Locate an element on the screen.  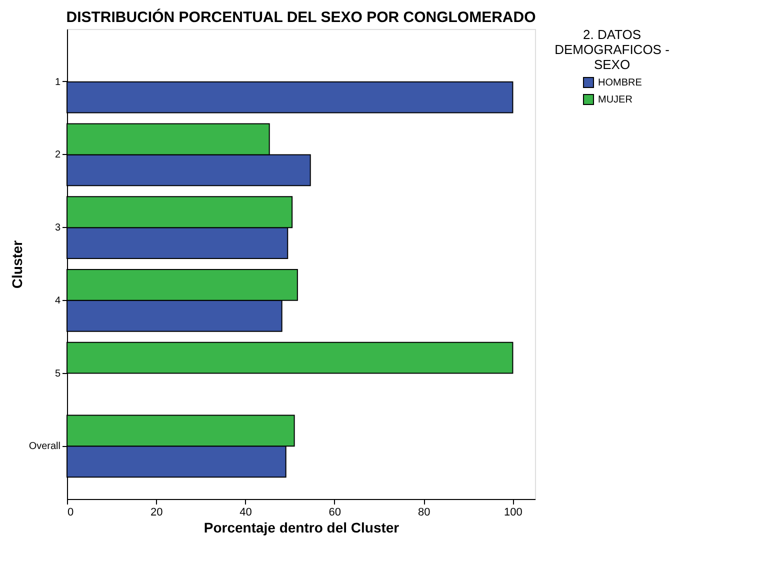
x-axis-title: Porcentaje dentro del Cluster is located at coordinates (302, 528).